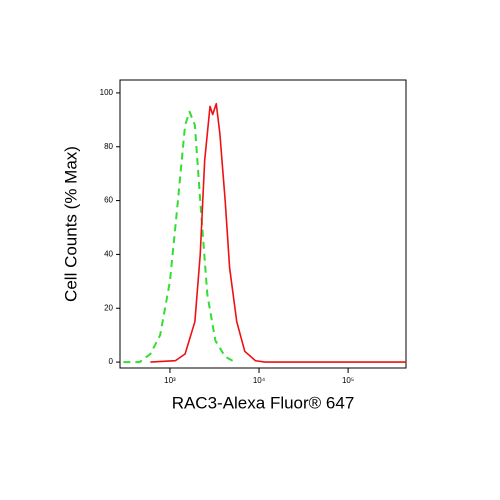 The image size is (500, 500). Describe the element at coordinates (70, 224) in the screenshot. I see `y-axis-title: Cell Counts (% Max)` at that location.